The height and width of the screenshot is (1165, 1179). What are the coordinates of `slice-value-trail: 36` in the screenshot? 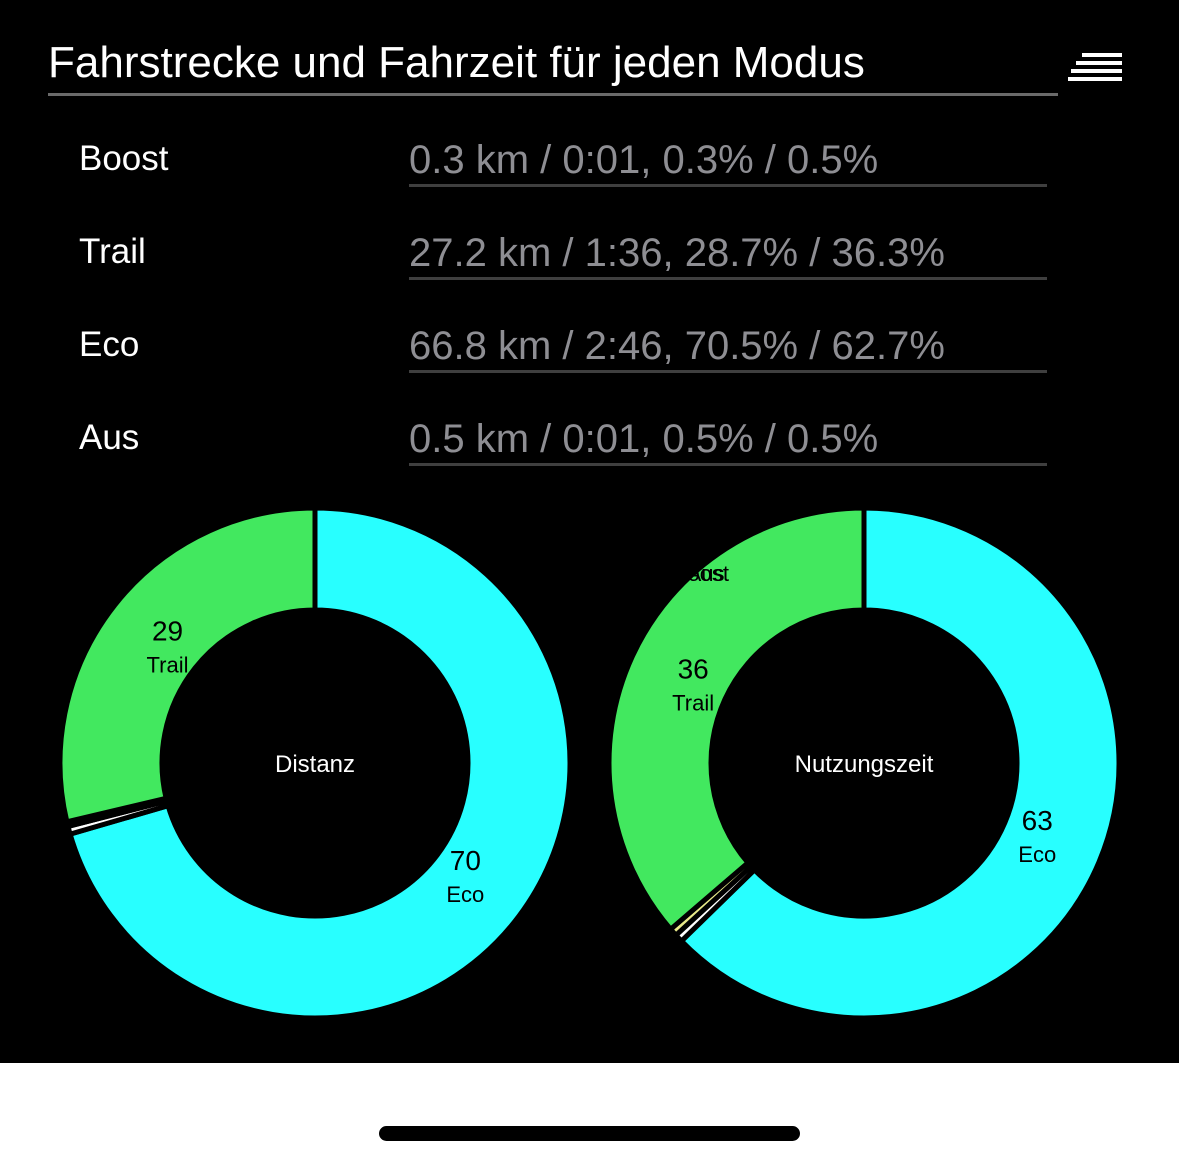 It's located at (693, 669).